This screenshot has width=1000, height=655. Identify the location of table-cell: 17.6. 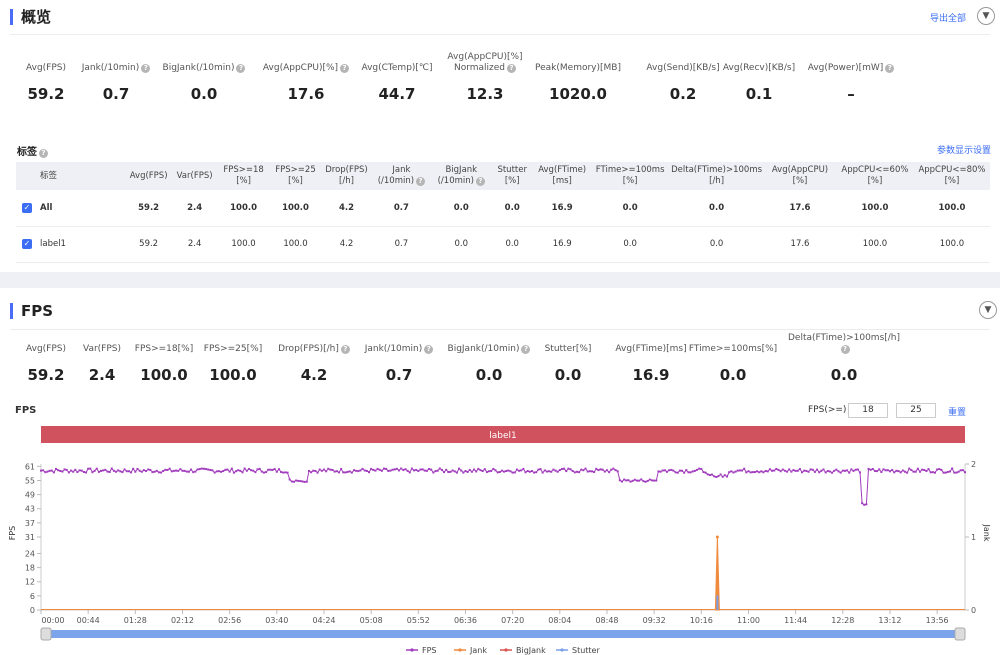
(800, 208).